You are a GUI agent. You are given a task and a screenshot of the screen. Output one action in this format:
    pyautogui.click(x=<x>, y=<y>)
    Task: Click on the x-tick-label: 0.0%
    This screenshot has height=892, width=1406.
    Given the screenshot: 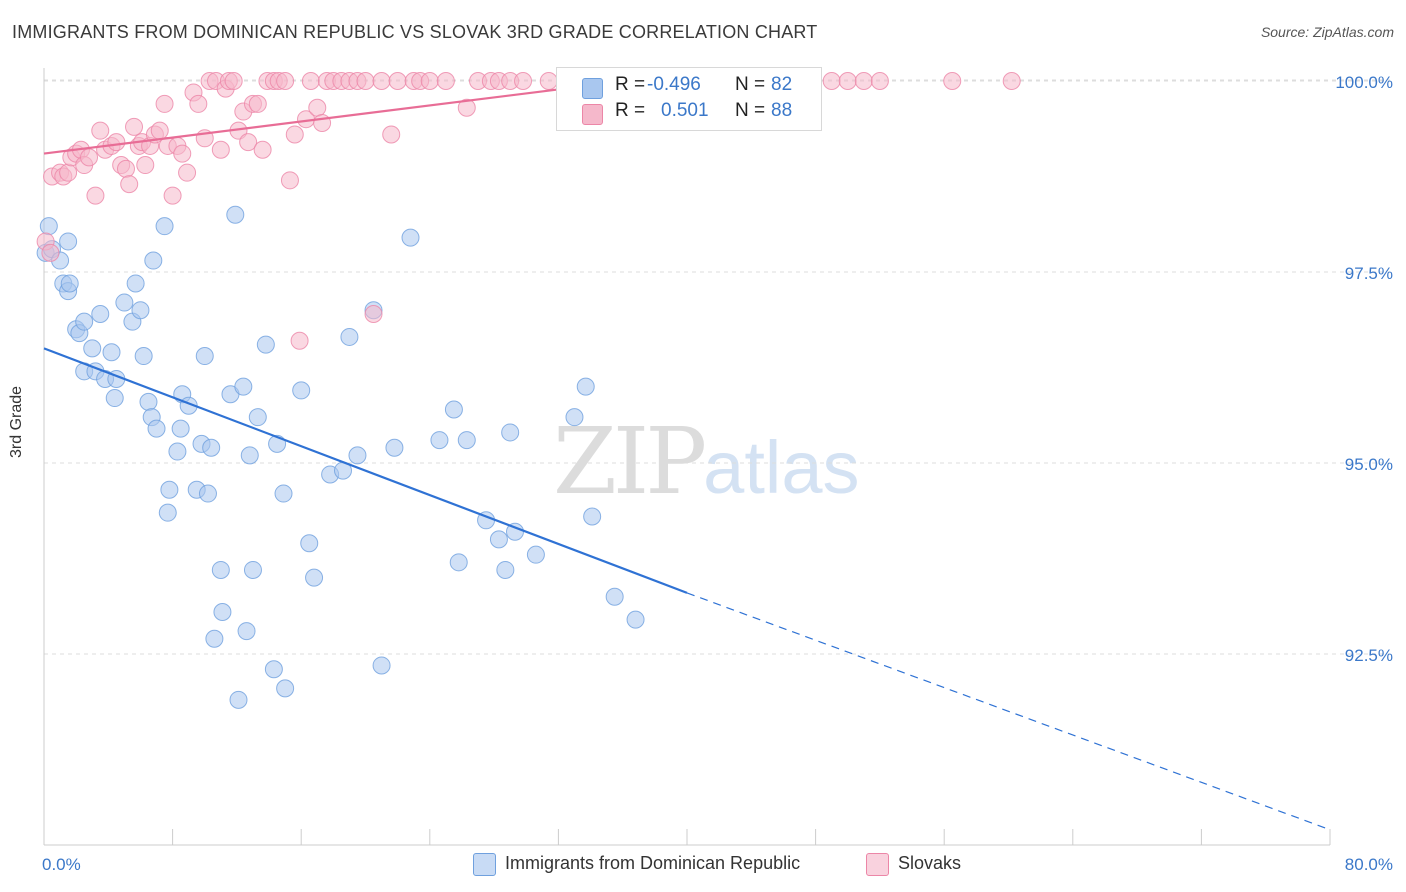 What is the action you would take?
    pyautogui.click(x=61, y=864)
    